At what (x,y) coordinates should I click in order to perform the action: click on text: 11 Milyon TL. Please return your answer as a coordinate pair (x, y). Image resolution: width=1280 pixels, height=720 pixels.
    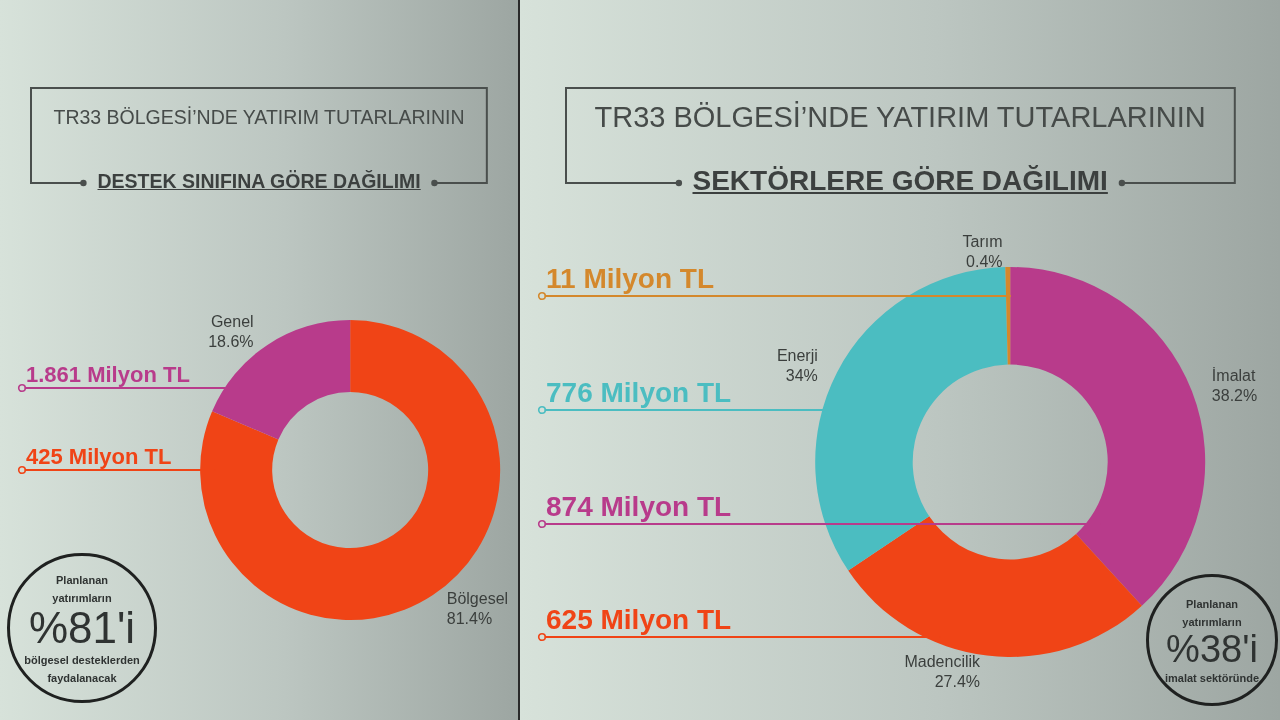
    Looking at the image, I should click on (630, 279).